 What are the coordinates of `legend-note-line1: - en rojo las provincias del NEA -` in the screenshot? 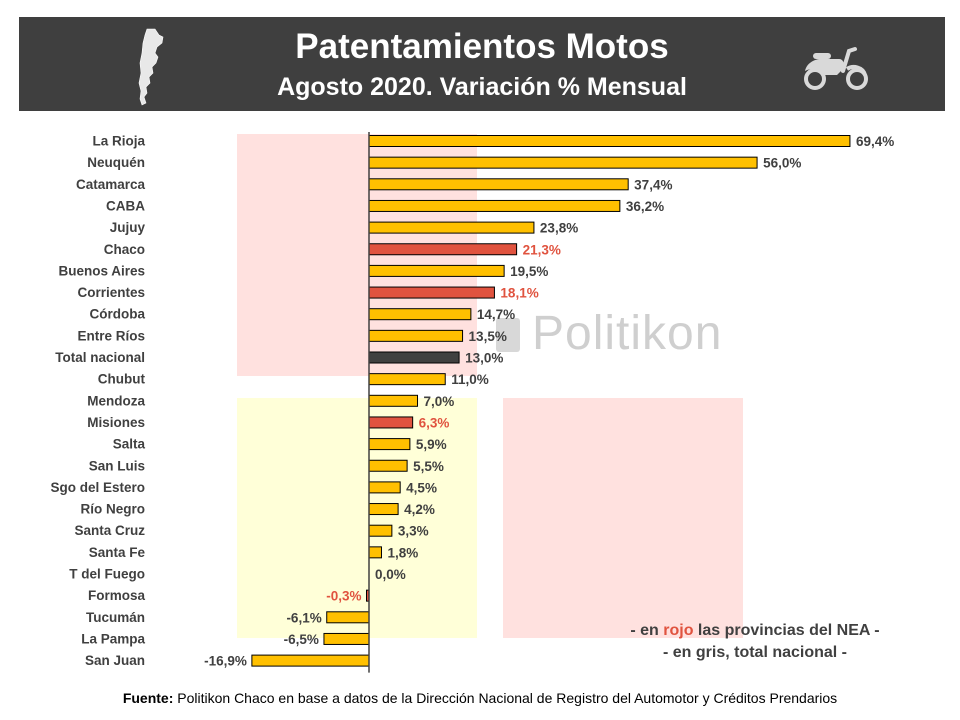 It's located at (755, 631).